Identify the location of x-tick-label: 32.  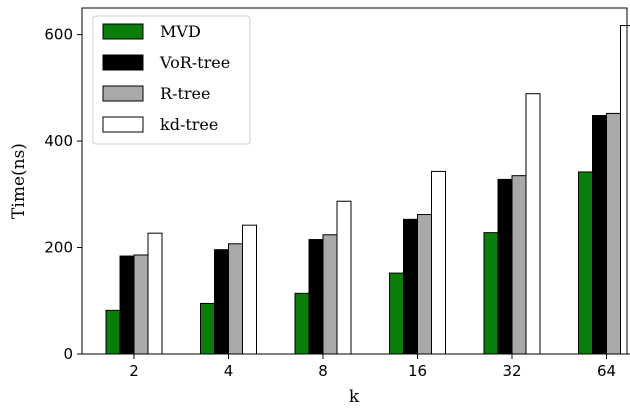
(511, 371).